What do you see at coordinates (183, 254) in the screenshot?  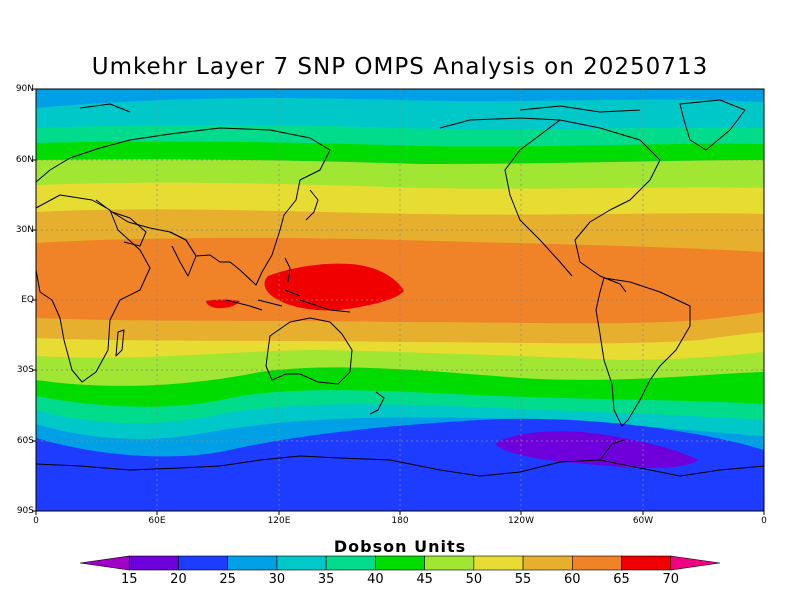 I see `india-outline` at bounding box center [183, 254].